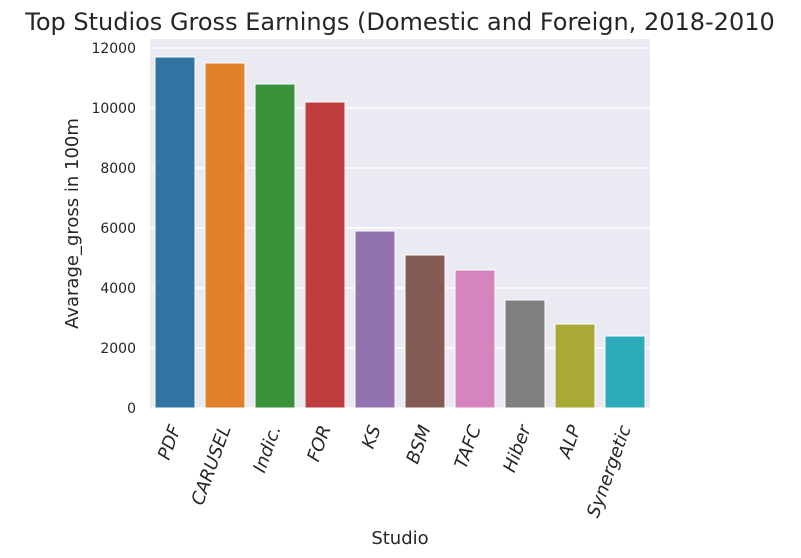  Describe the element at coordinates (175, 232) in the screenshot. I see `bar-pdf` at that location.